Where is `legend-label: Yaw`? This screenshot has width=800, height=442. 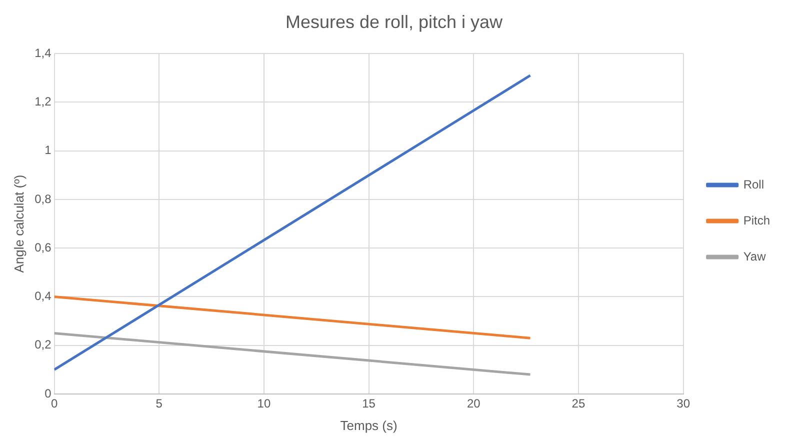
legend-label: Yaw is located at coordinates (754, 256).